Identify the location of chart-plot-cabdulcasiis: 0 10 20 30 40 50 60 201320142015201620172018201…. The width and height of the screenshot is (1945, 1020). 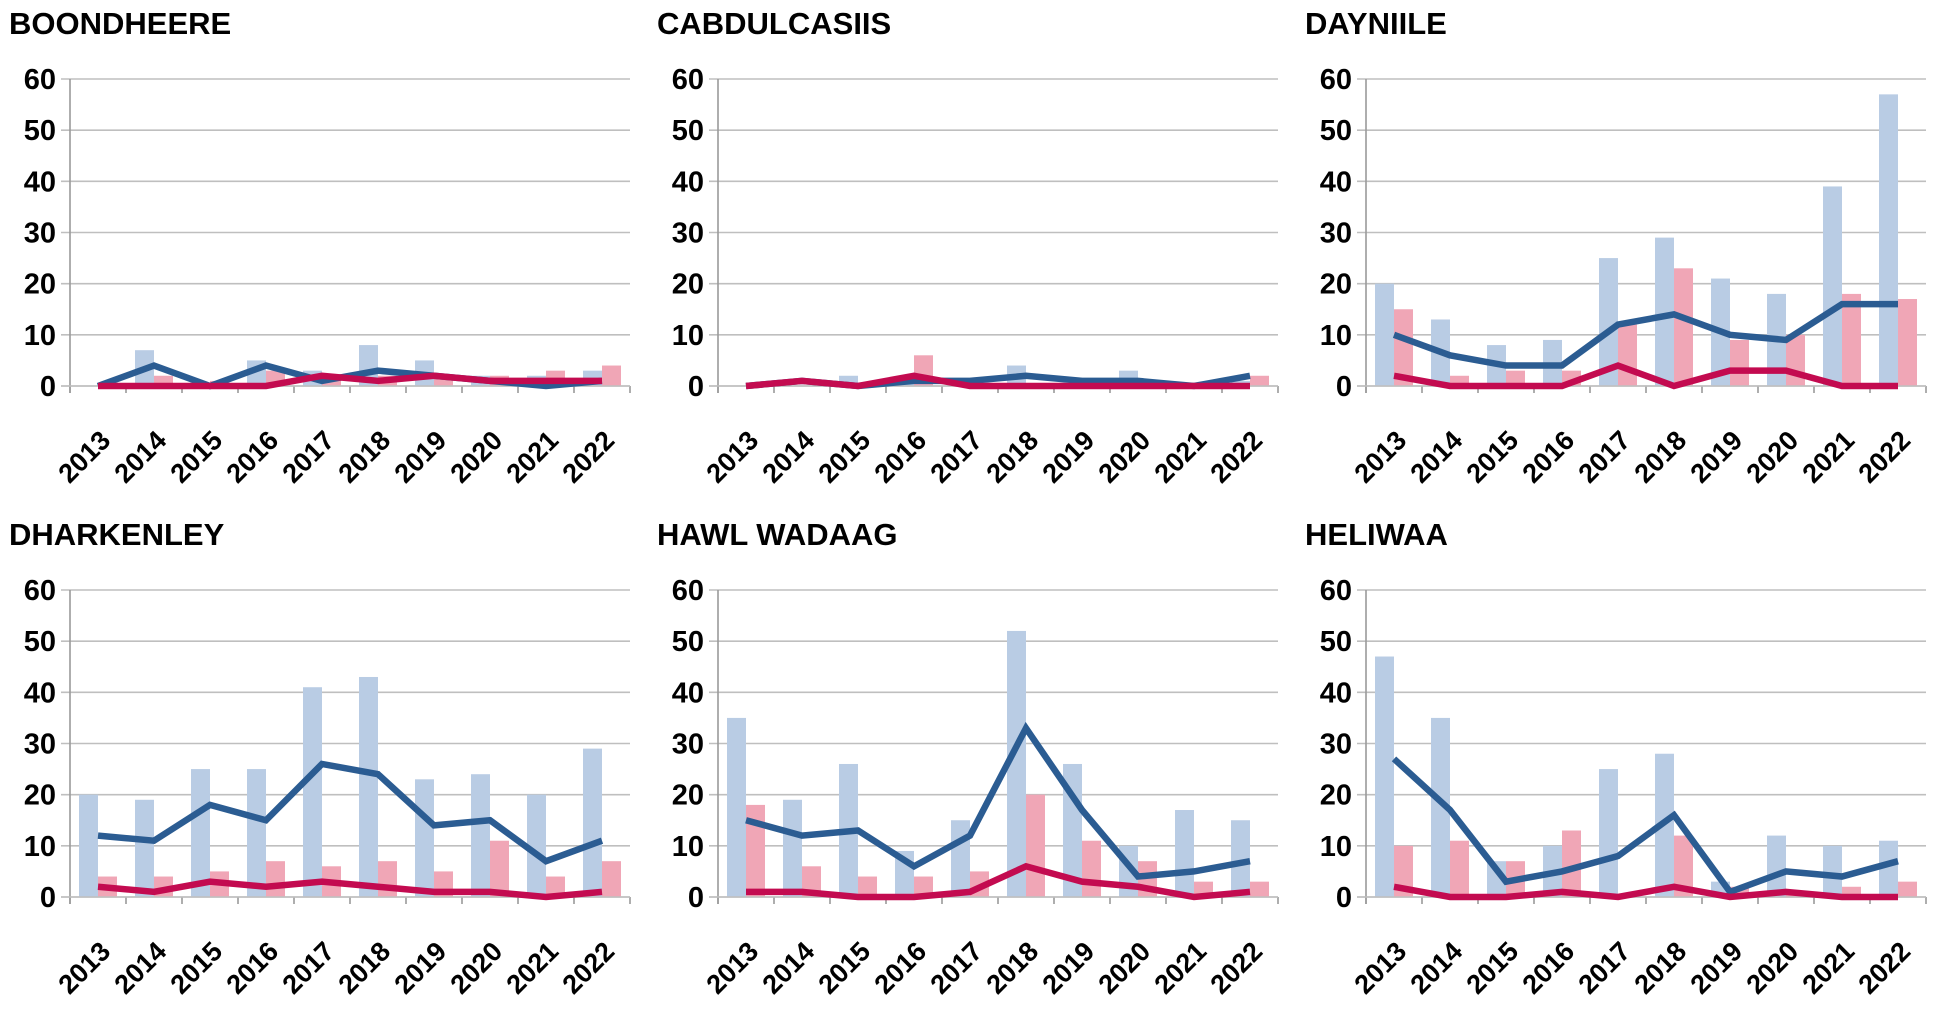
(975, 276).